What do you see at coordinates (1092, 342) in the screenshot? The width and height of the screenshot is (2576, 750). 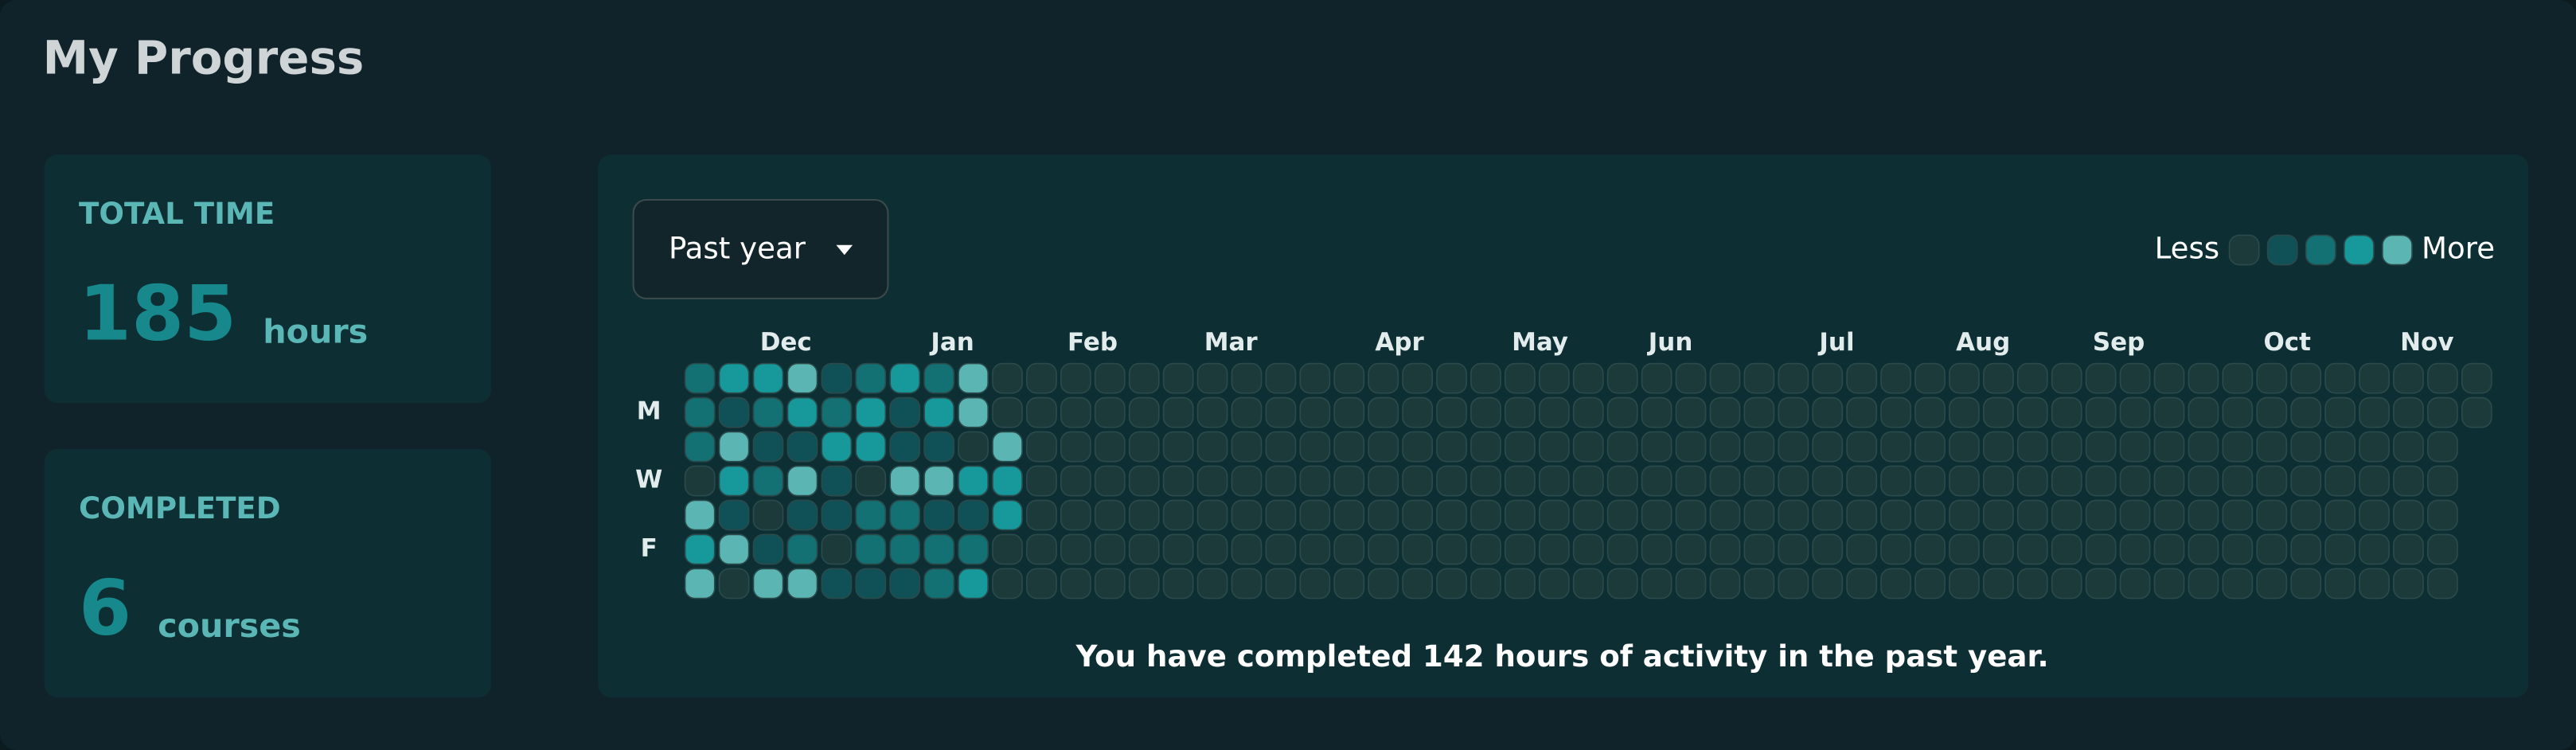 I see `month-label: Feb` at bounding box center [1092, 342].